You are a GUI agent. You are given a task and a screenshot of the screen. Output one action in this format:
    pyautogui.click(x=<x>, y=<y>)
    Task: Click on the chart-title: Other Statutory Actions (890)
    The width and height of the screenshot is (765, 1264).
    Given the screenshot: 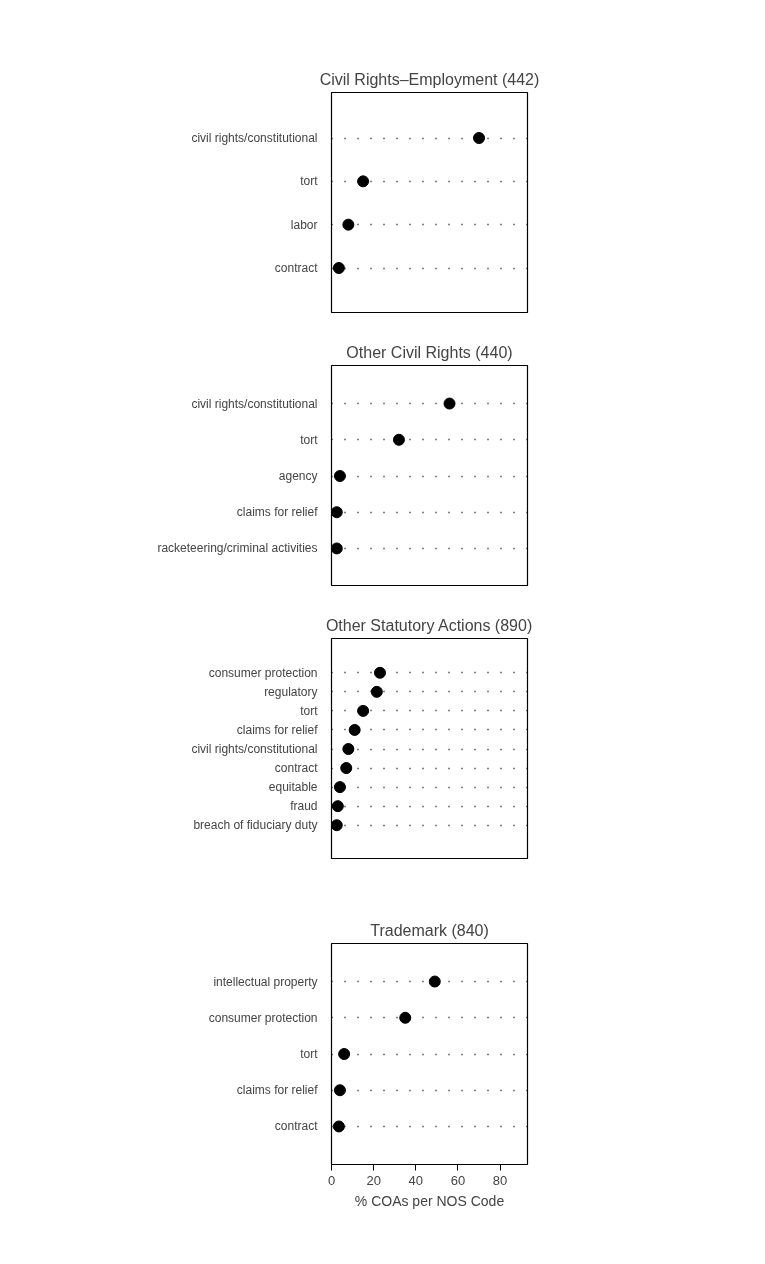 What is the action you would take?
    pyautogui.click(x=429, y=625)
    